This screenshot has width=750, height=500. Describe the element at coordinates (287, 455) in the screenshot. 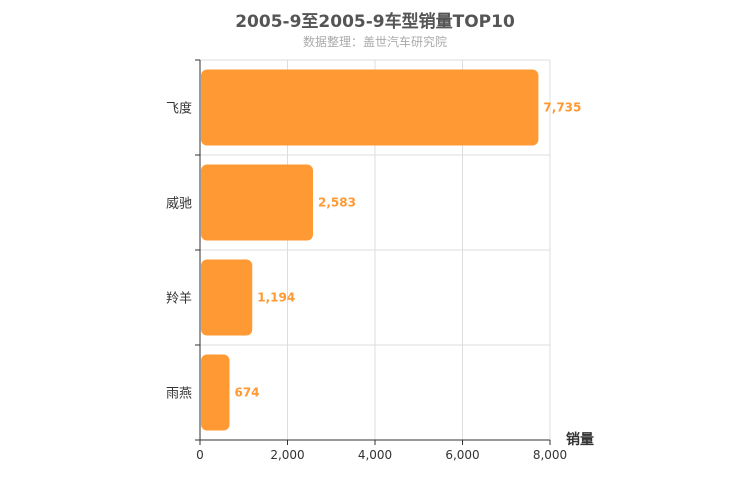

I see `x-tick-label: 2,000` at that location.